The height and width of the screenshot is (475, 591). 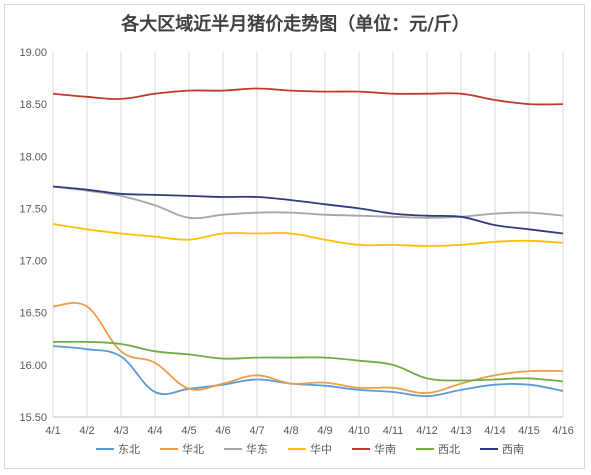 I want to click on series-line-华东, so click(x=308, y=202).